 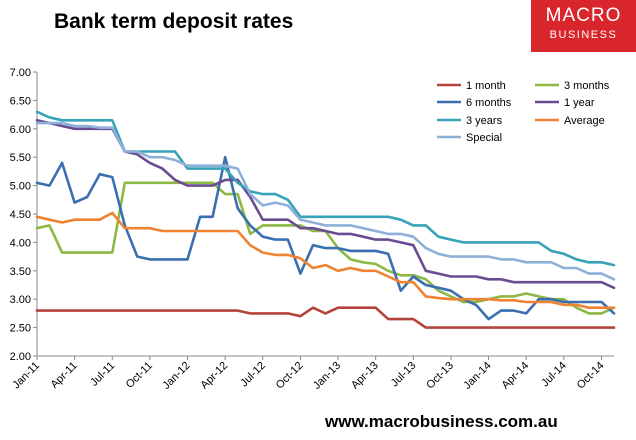 I want to click on x-tick-label: Apr-13, so click(x=365, y=376).